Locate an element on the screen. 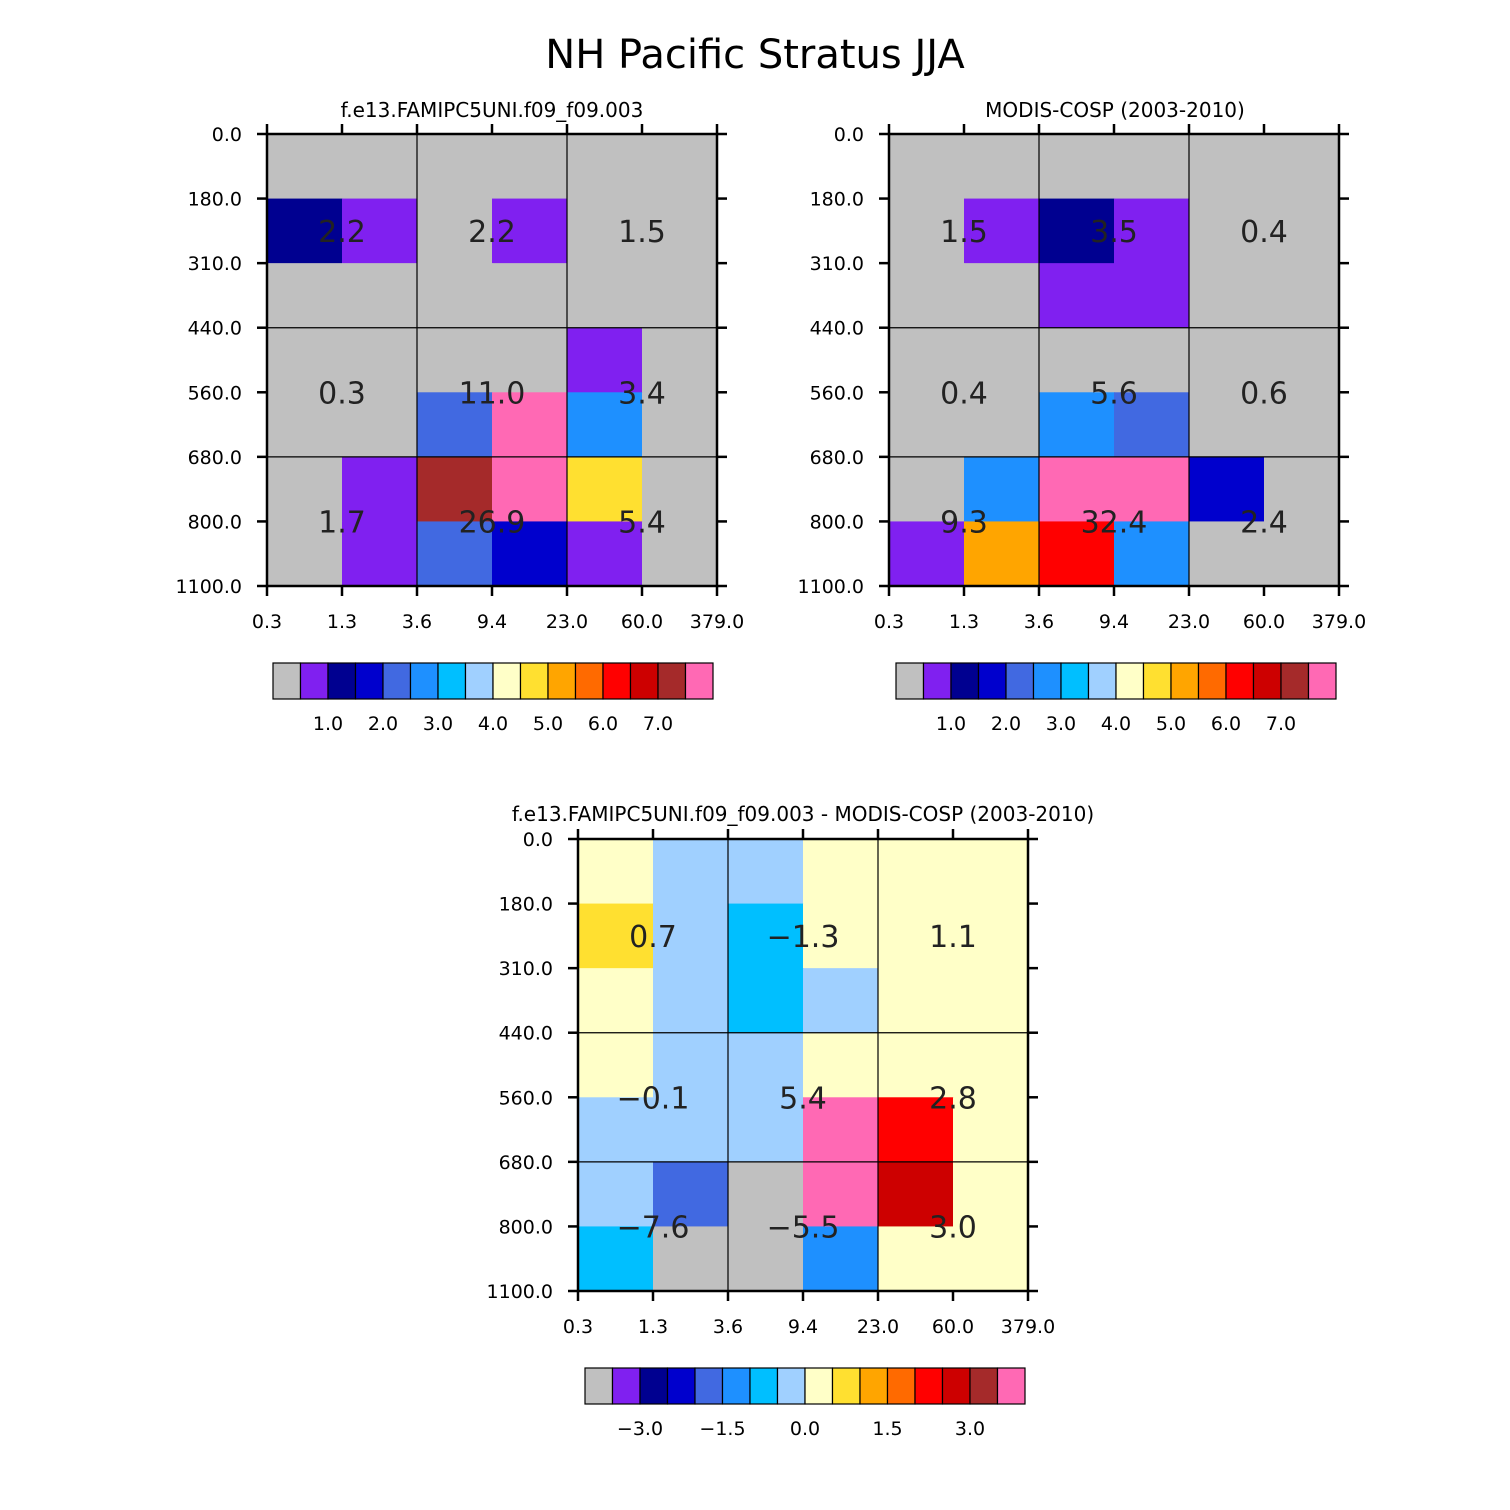  box-value-r0-c1: −1.3 is located at coordinates (803, 937).